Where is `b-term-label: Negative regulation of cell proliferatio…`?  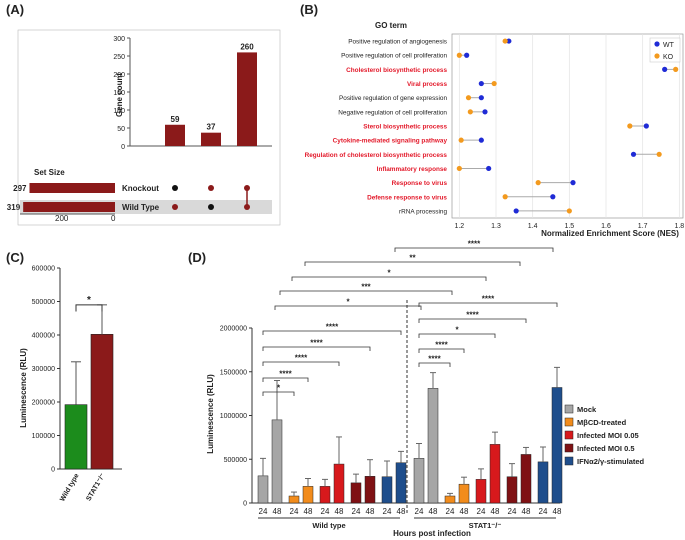
b-term-label: Negative regulation of cell proliferatio… is located at coordinates (392, 112).